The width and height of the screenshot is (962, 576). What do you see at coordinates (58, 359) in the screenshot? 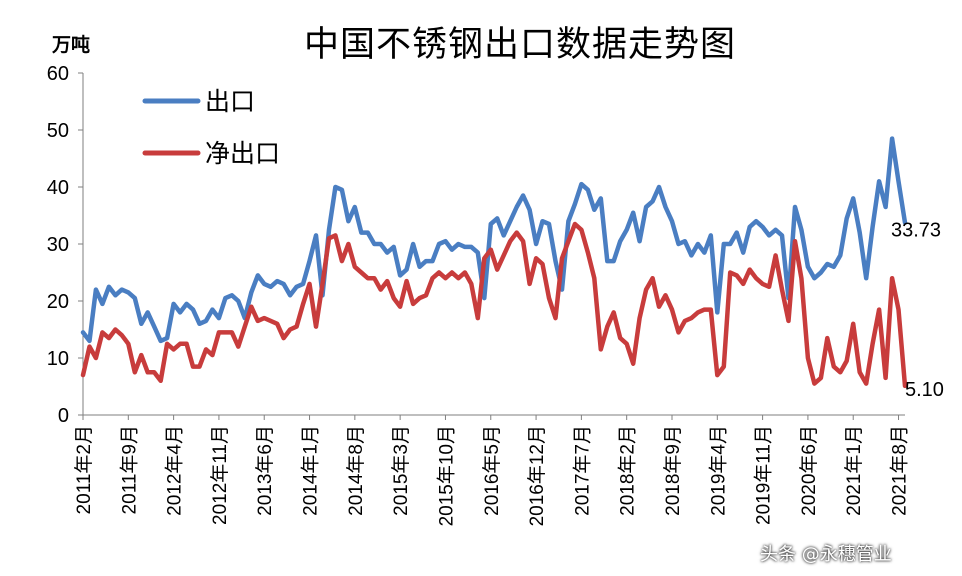
I see `y-tick-label: 10` at bounding box center [58, 359].